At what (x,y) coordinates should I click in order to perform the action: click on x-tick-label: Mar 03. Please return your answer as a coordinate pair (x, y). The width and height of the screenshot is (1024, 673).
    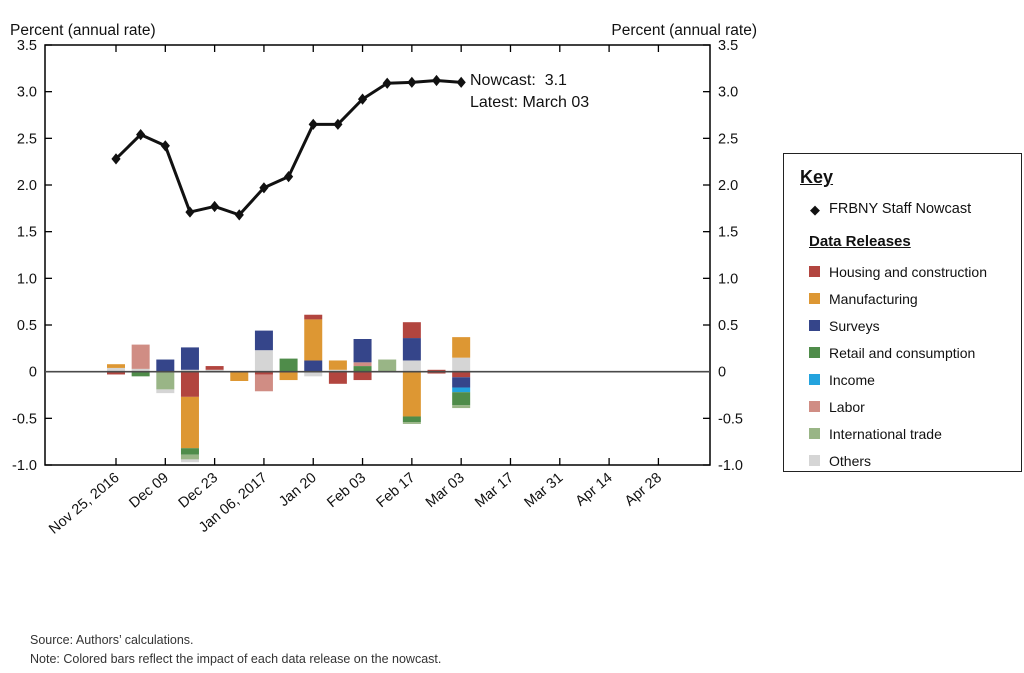
    Looking at the image, I should click on (445, 490).